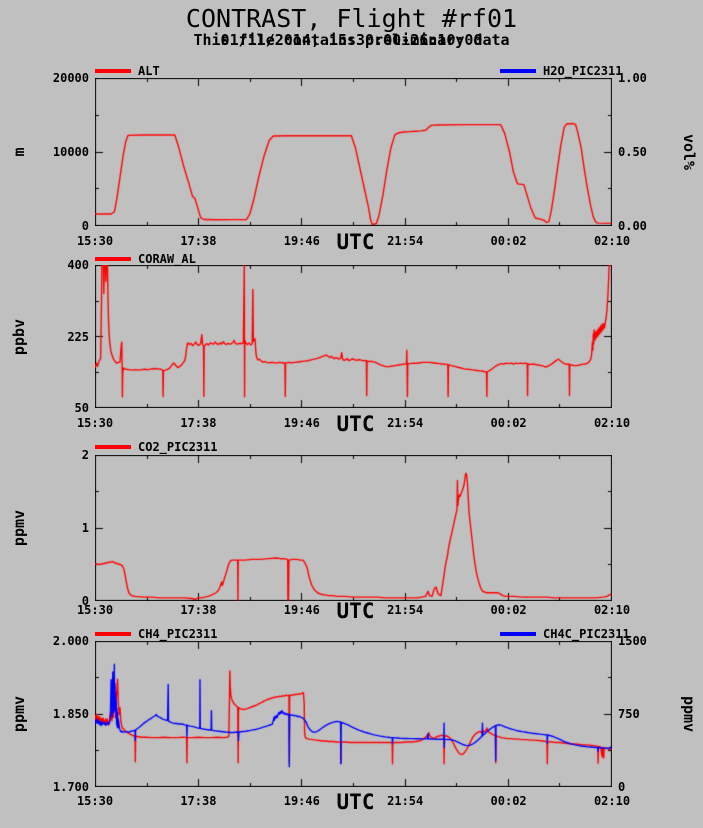 The image size is (703, 828). I want to click on legend-left-label: CORAW_AL, so click(167, 259).